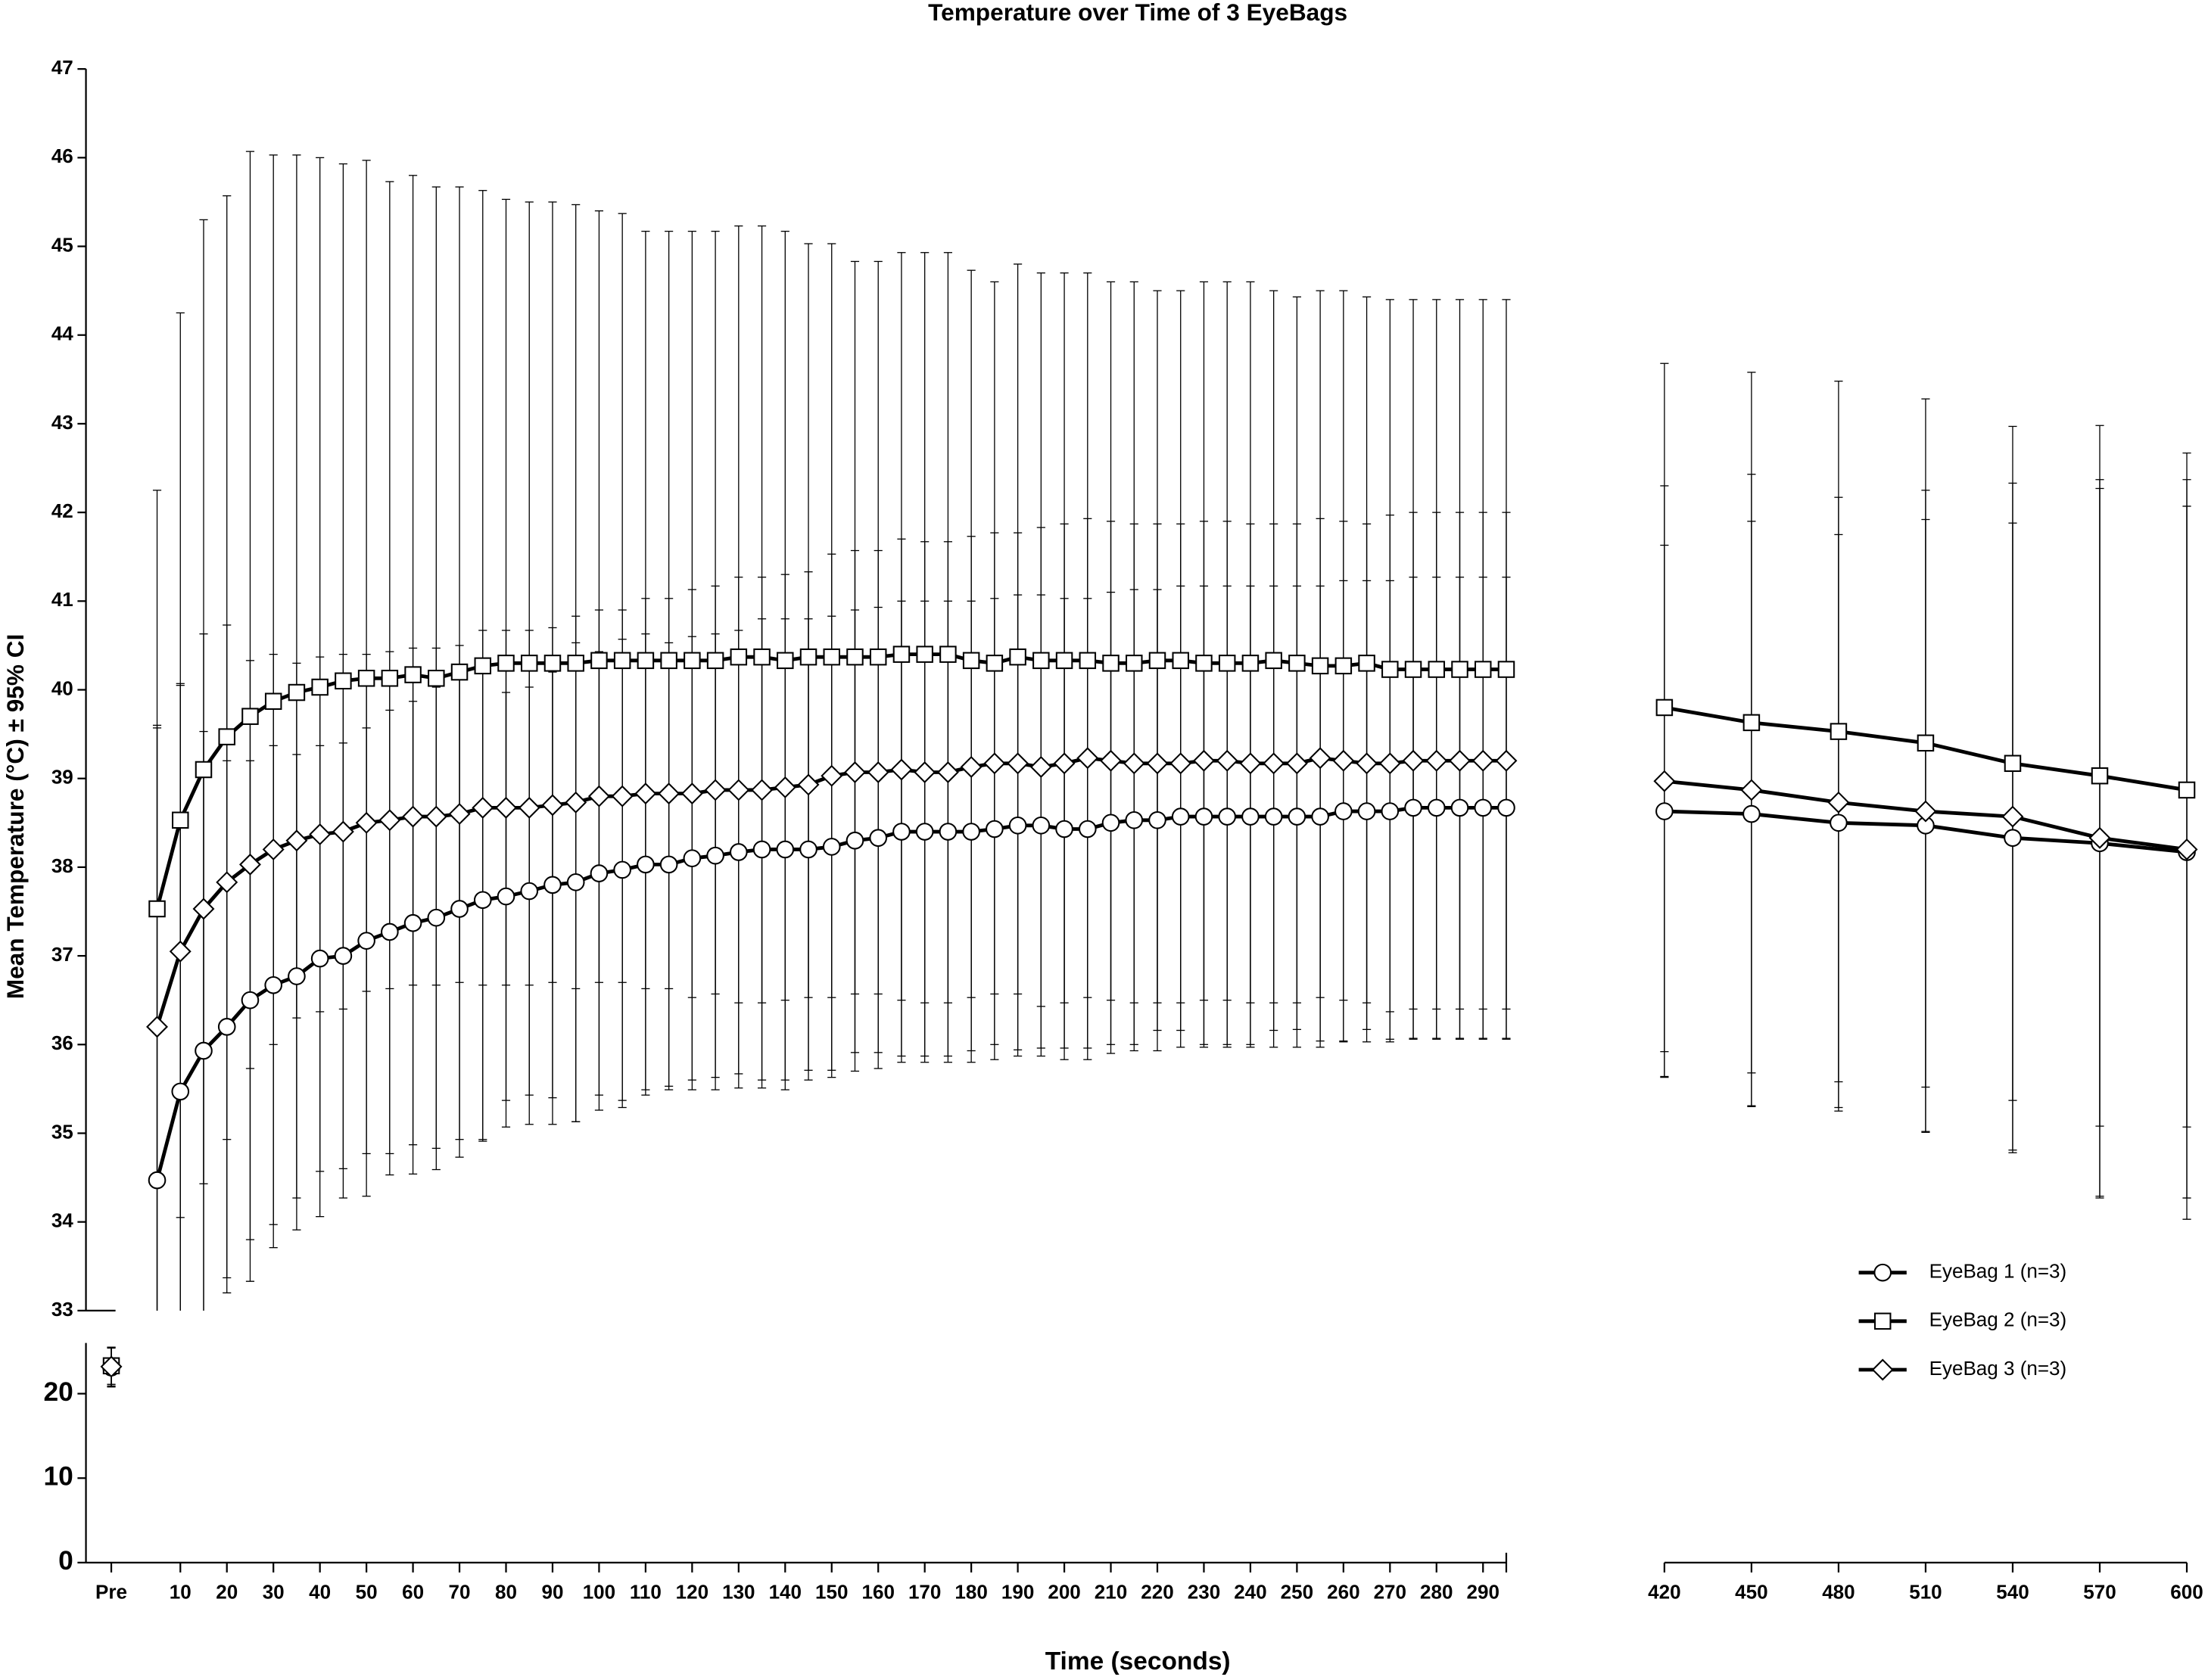 Image resolution: width=2208 pixels, height=1680 pixels. Describe the element at coordinates (1436, 1592) in the screenshot. I see `x-tick-label: 280` at that location.